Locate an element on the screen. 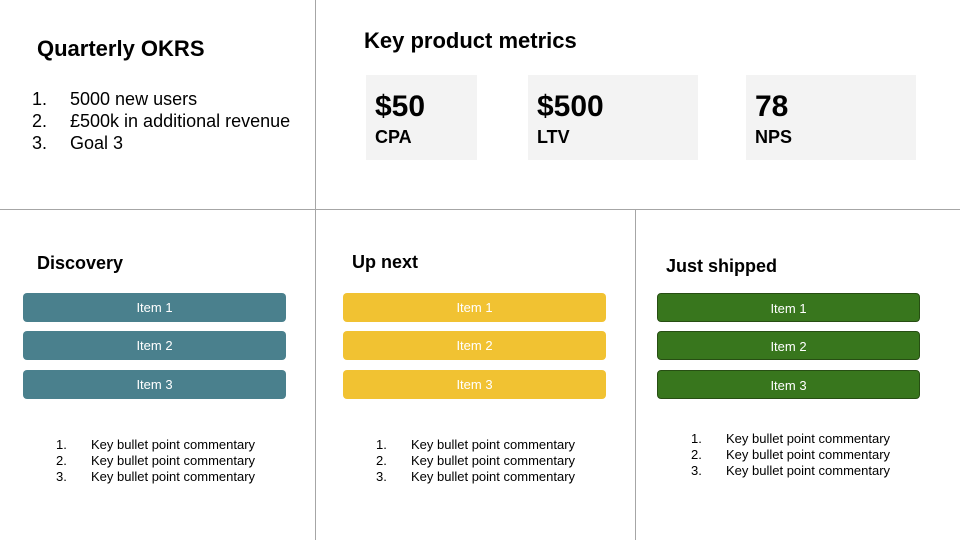 The width and height of the screenshot is (960, 540). up-next-title: Up next is located at coordinates (385, 262).